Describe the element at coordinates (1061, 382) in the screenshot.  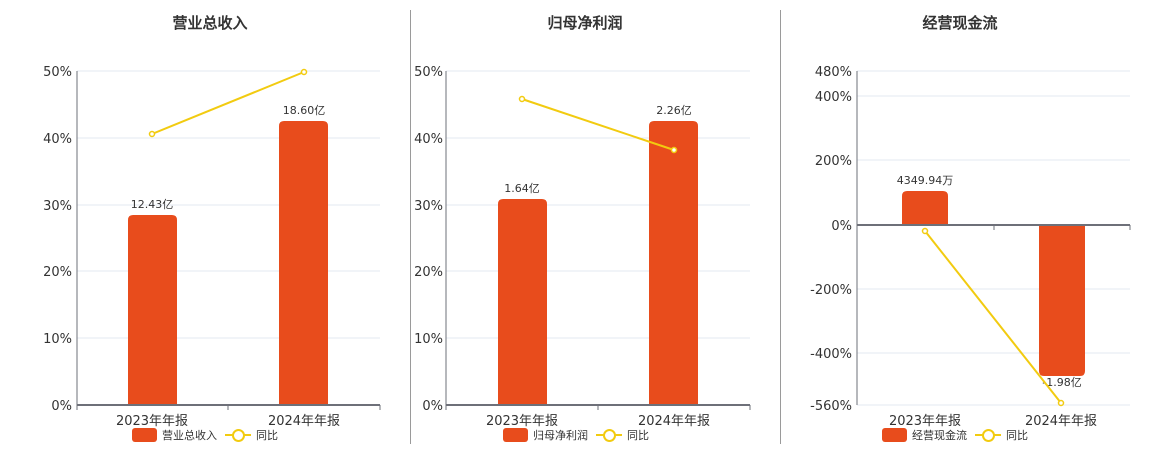
I see `bar-value-label: -1.98亿` at that location.